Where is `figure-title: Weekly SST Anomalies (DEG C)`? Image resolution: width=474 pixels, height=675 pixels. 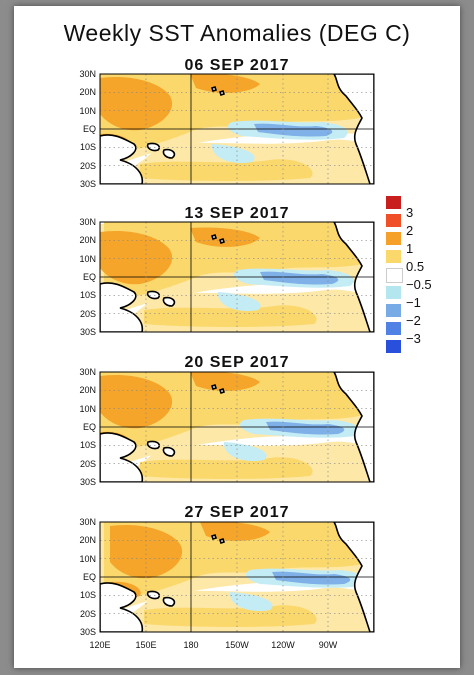 figure-title: Weekly SST Anomalies (DEG C) is located at coordinates (237, 33).